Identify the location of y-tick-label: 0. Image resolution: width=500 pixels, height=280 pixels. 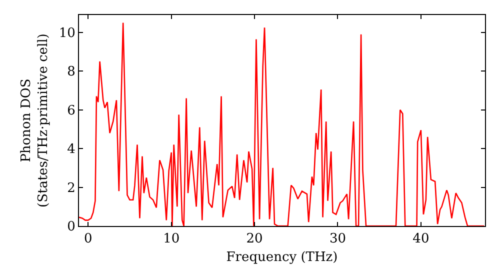
(71, 227).